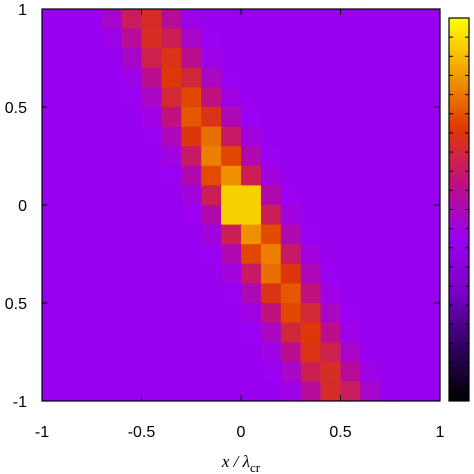 This screenshot has height=474, width=474. Describe the element at coordinates (42, 432) in the screenshot. I see `x-tick-label: -1` at that location.